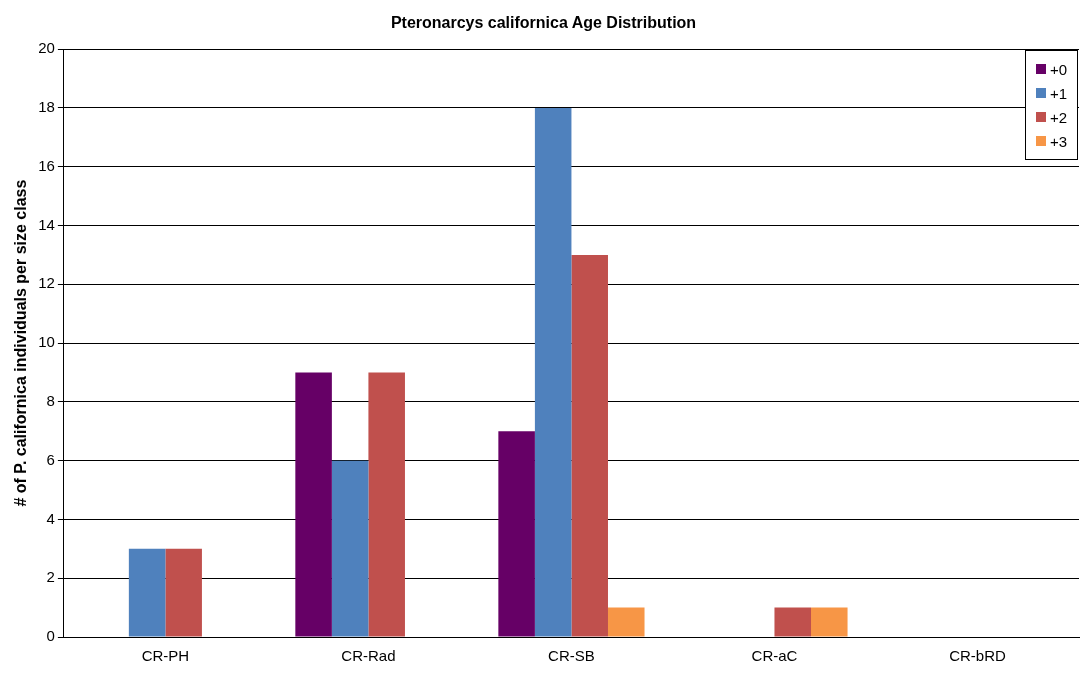 Image resolution: width=1081 pixels, height=677 pixels. What do you see at coordinates (50, 401) in the screenshot?
I see `y-tick-label: 8` at bounding box center [50, 401].